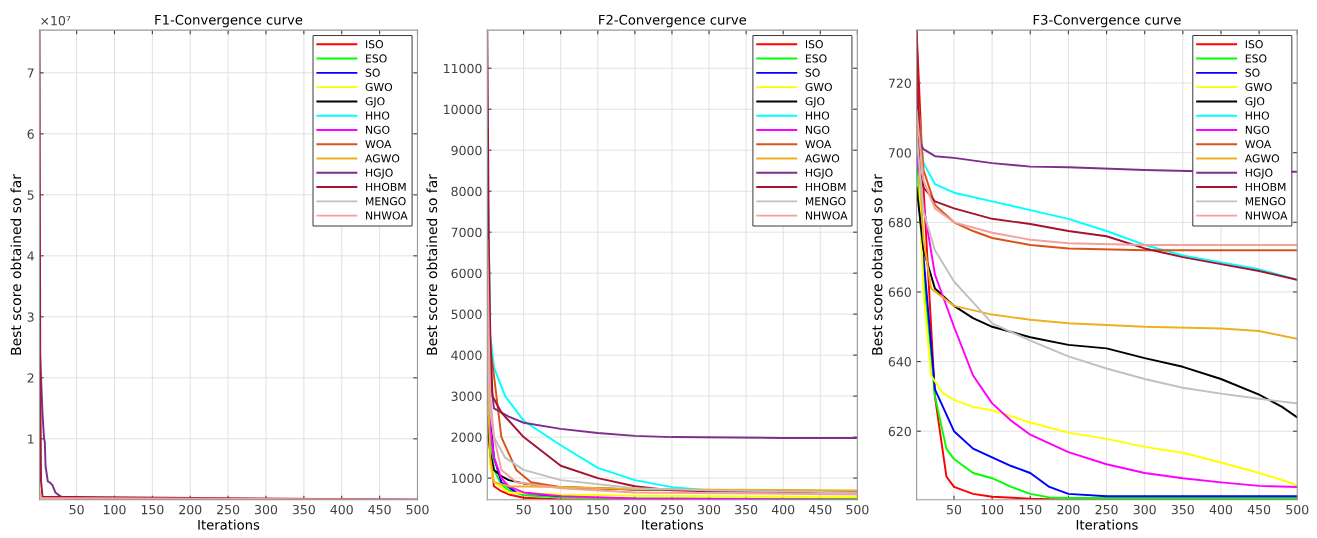  What do you see at coordinates (466, 150) in the screenshot?
I see `y-tick-label: 9000` at bounding box center [466, 150].